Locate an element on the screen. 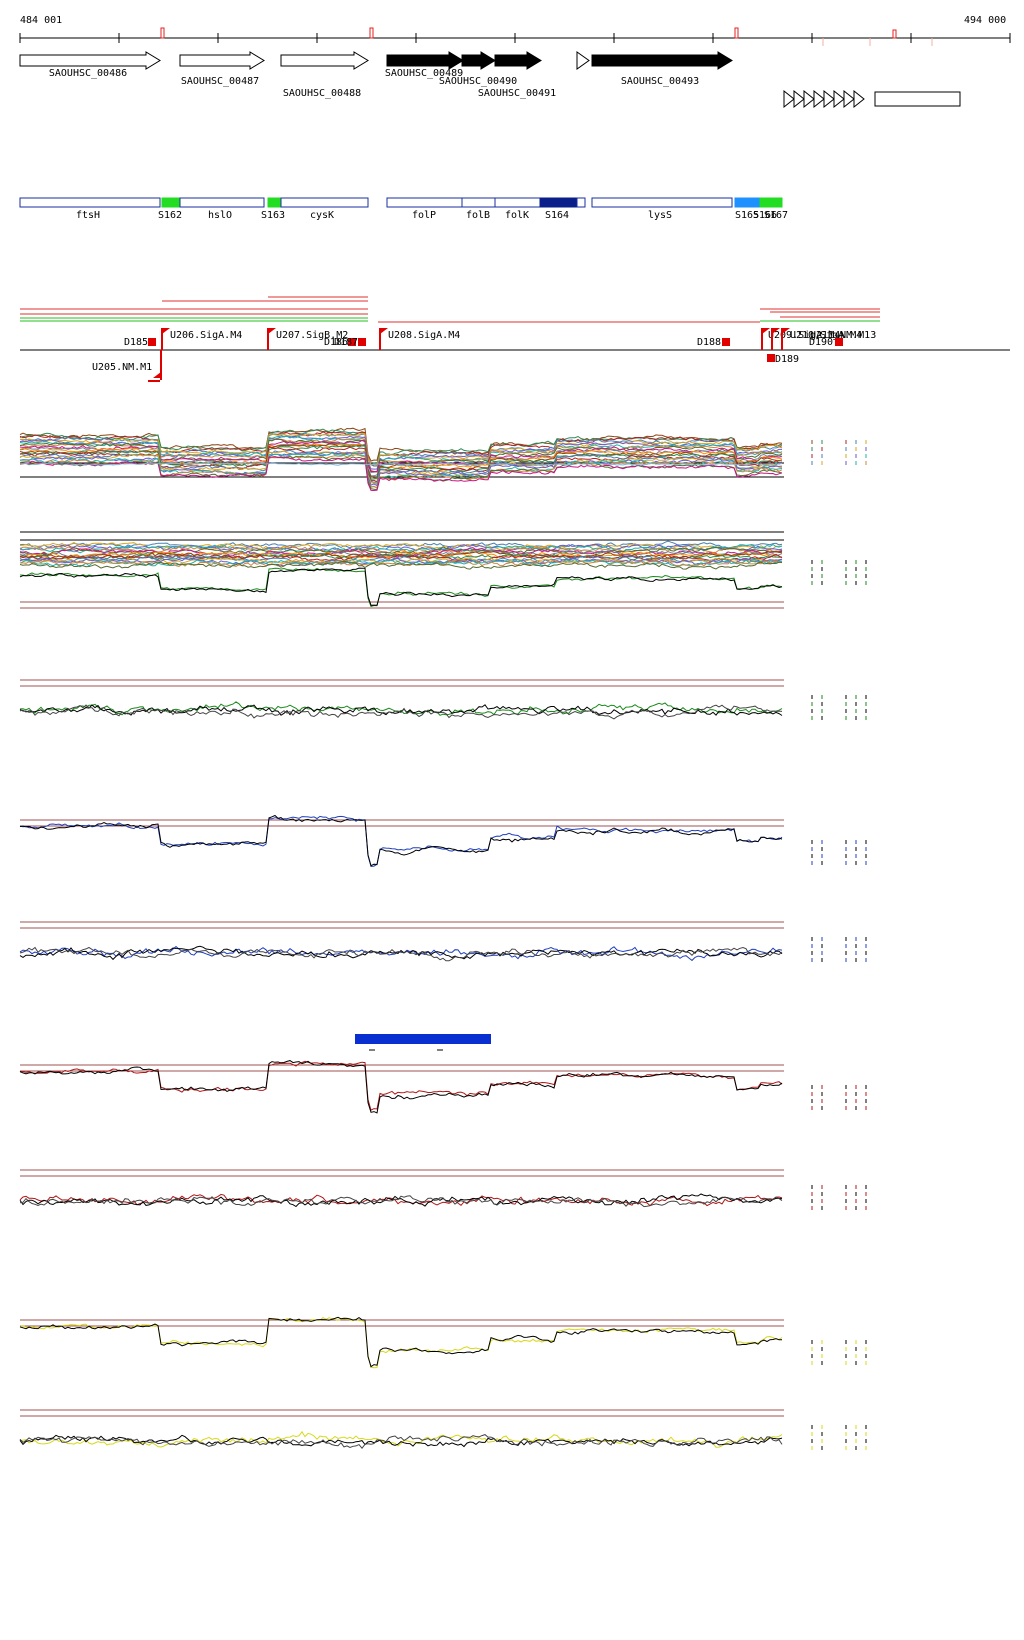  gene-label: SAOUHSC_00486 is located at coordinates (88, 73).